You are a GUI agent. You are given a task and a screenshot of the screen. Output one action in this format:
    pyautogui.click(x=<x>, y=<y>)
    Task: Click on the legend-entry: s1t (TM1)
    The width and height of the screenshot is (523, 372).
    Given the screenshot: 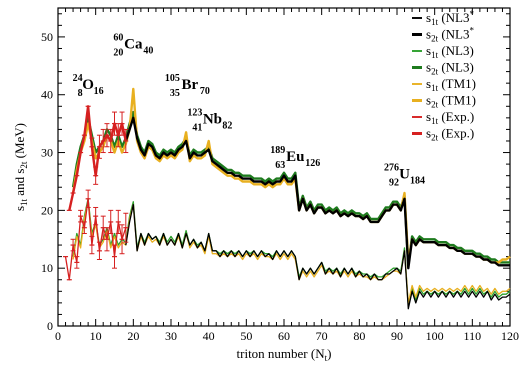 What is the action you would take?
    pyautogui.click(x=451, y=84)
    